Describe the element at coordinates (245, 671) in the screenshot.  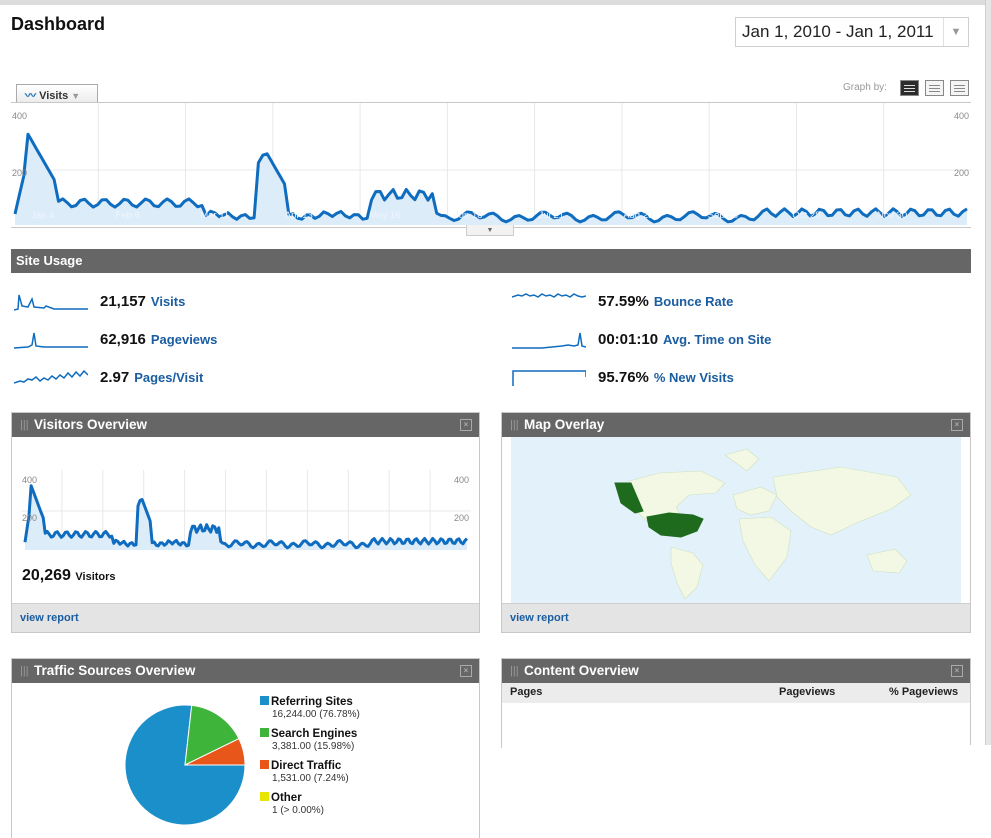
I see `panel-header: ||| Traffic Sources Overview ×` at that location.